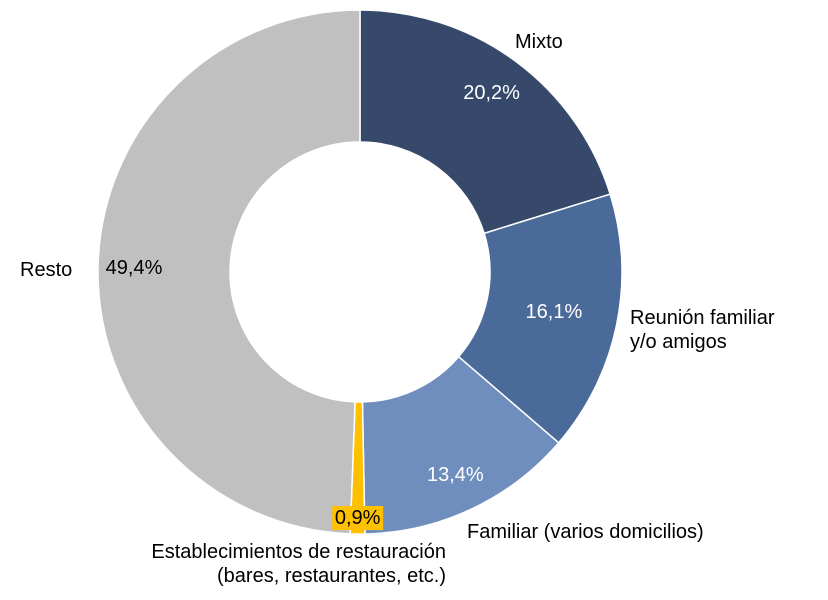  Describe the element at coordinates (491, 93) in the screenshot. I see `value-label: 20,2%` at that location.